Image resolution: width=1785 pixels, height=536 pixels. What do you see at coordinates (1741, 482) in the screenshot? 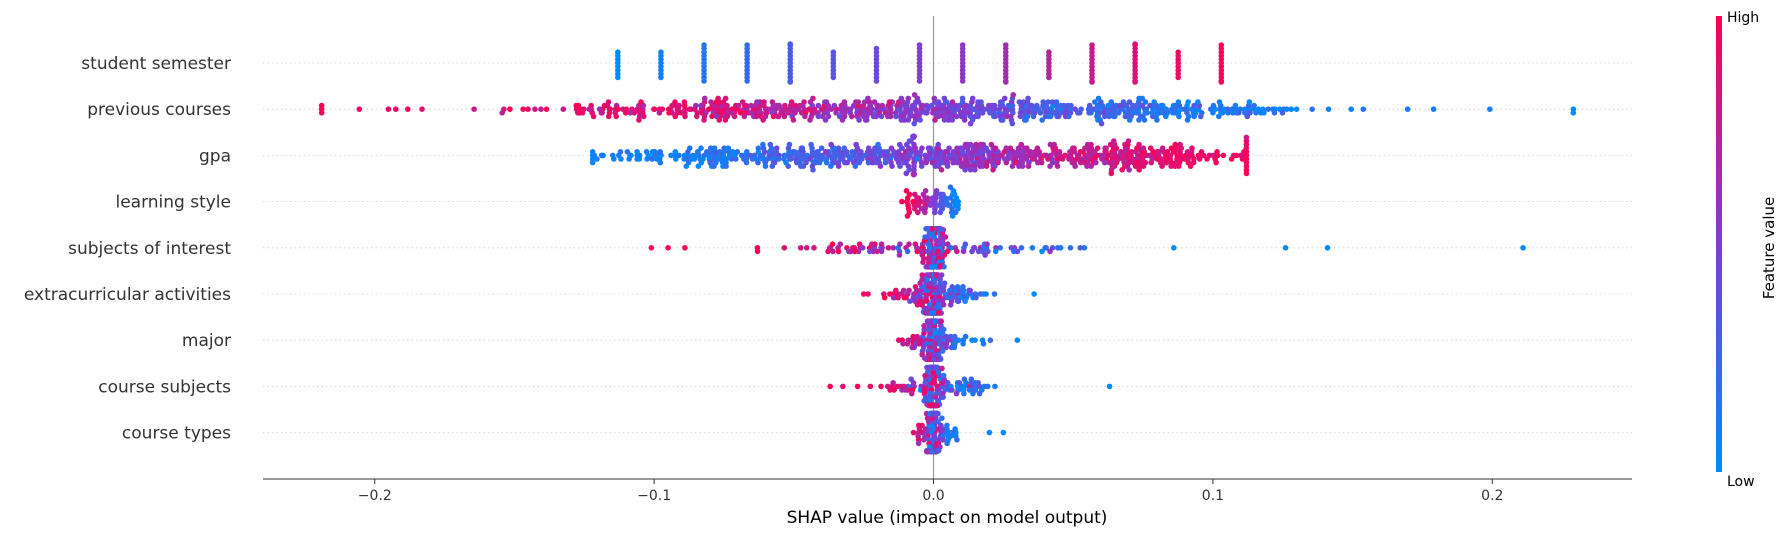
I see `colorbar-low-label: Low` at bounding box center [1741, 482].